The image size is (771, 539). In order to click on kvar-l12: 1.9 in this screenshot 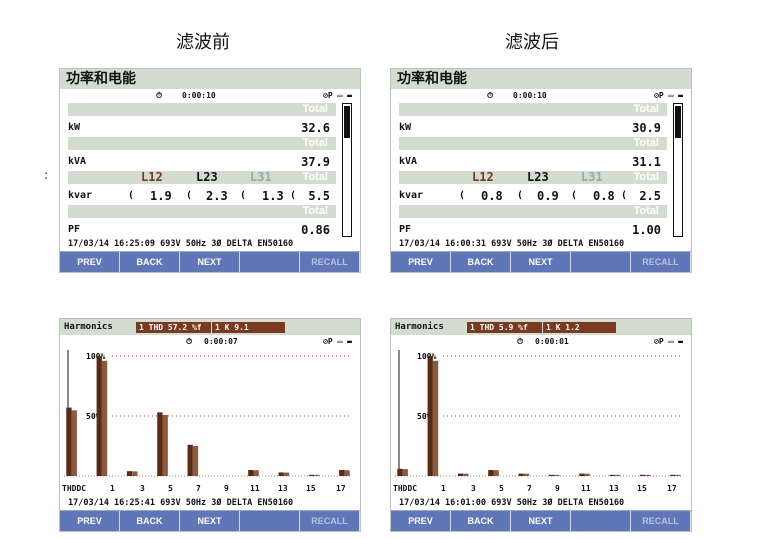, I will do `click(161, 196)`.